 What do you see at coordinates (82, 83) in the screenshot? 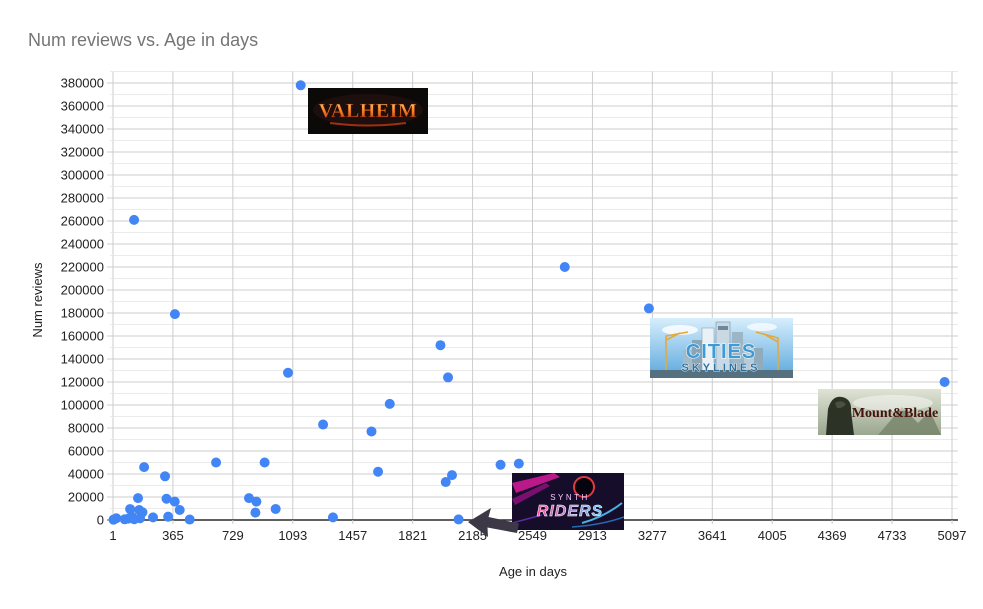
I see `y-tick-label: 380000` at bounding box center [82, 83].